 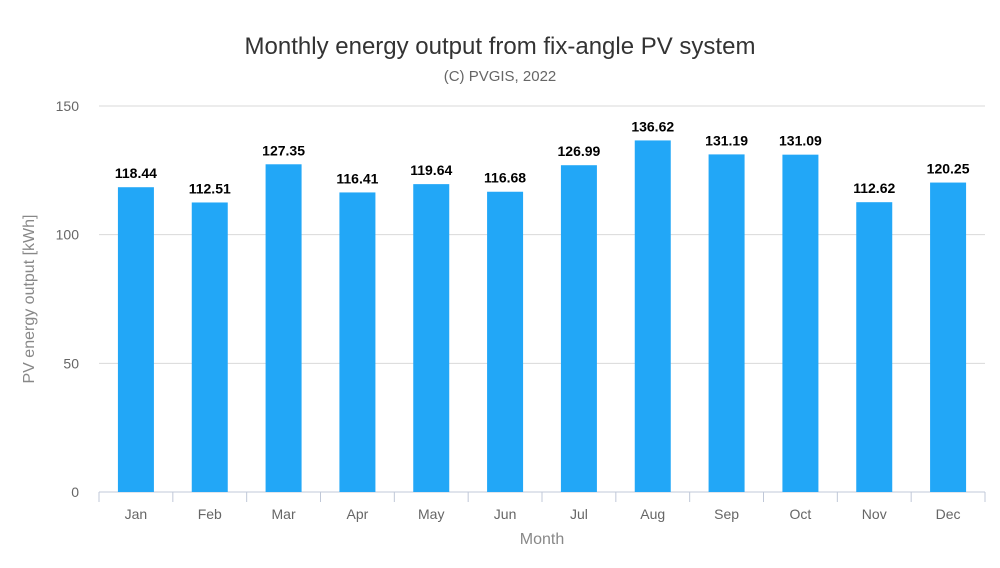 I want to click on data-label-jun: 116.68, so click(x=505, y=178).